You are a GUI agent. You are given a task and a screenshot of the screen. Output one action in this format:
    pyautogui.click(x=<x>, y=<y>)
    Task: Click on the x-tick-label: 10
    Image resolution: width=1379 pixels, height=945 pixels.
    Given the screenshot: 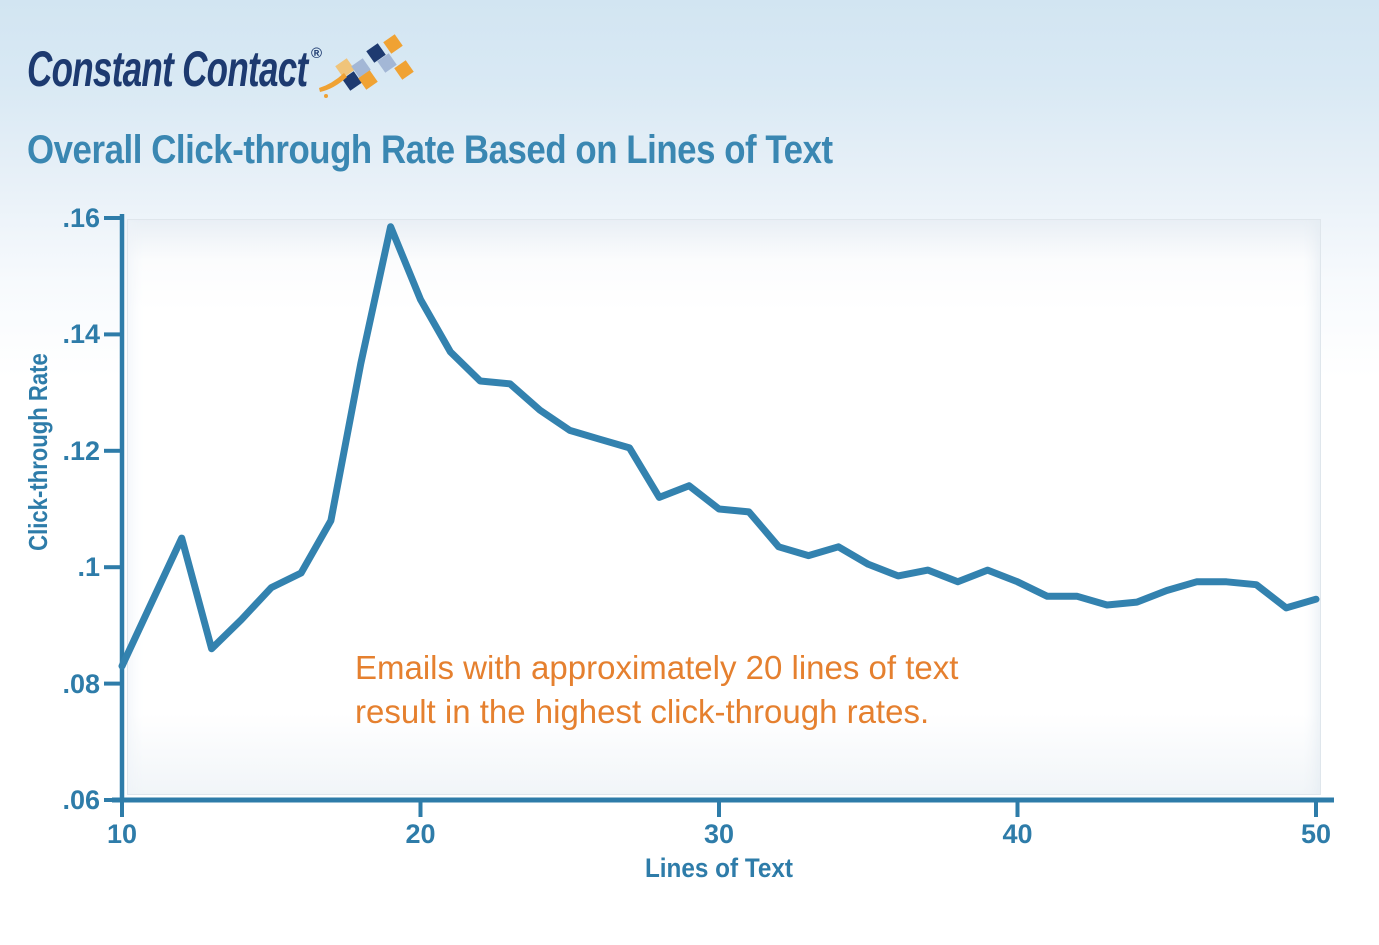 What is the action you would take?
    pyautogui.click(x=122, y=834)
    